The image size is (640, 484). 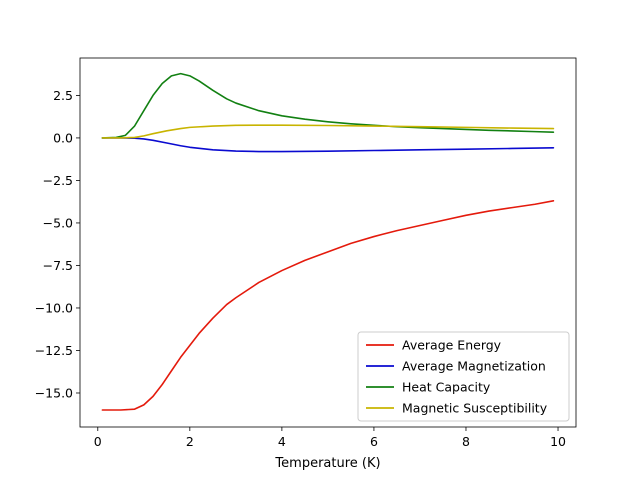 I want to click on y-tick-label: −5.0, so click(x=58, y=222).